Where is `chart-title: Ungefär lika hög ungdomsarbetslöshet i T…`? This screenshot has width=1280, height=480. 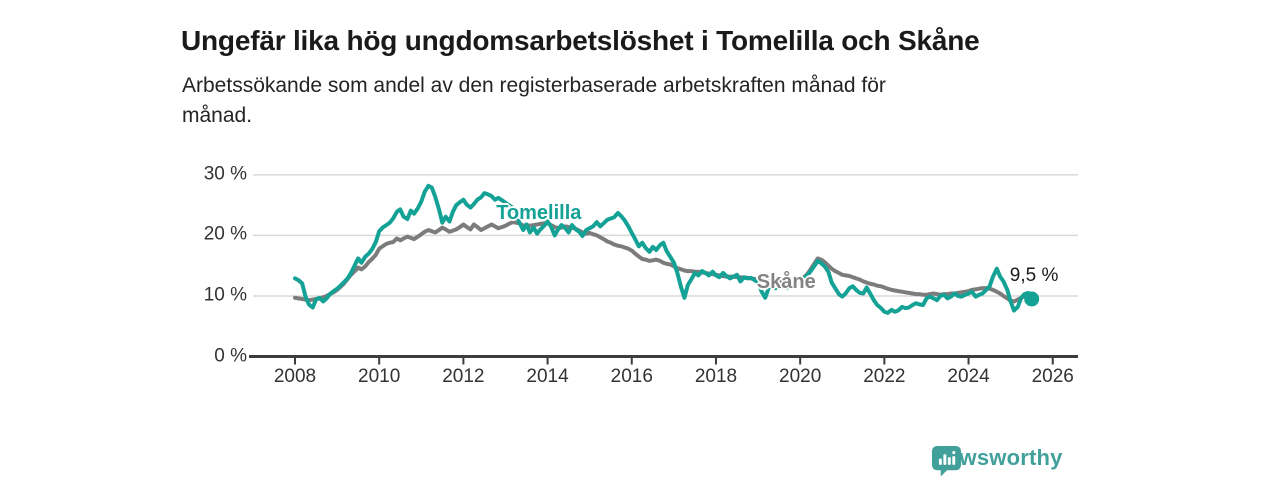
chart-title: Ungefär lika hög ungdomsarbetslöshet i T… is located at coordinates (580, 40).